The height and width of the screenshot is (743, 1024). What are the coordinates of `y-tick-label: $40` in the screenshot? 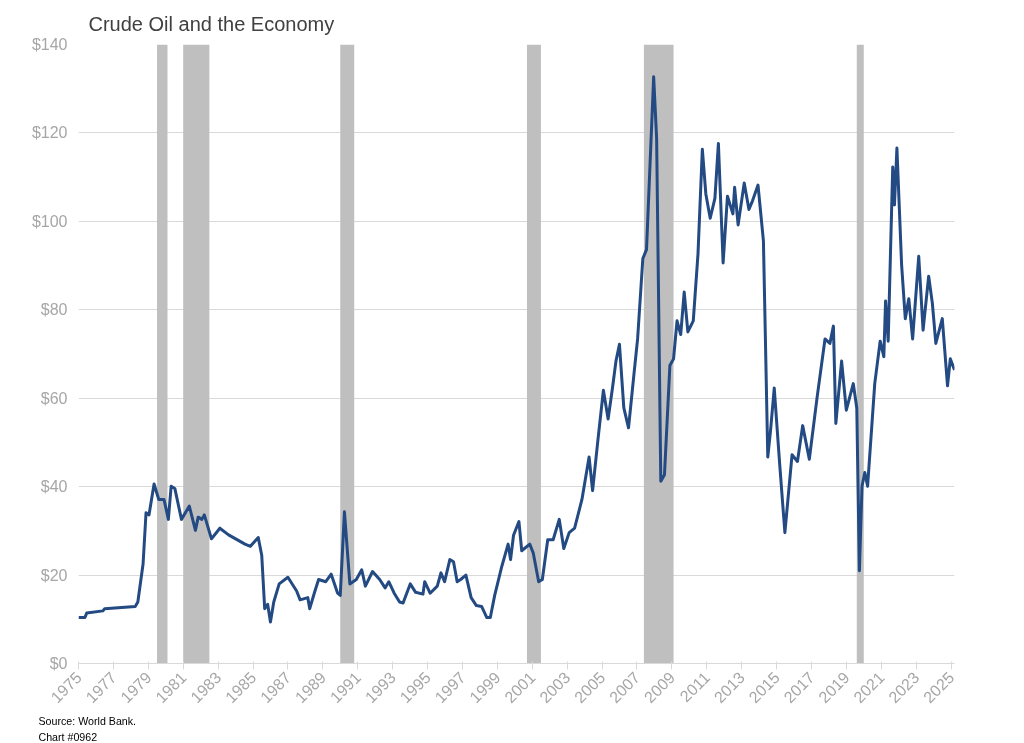 It's located at (54, 487).